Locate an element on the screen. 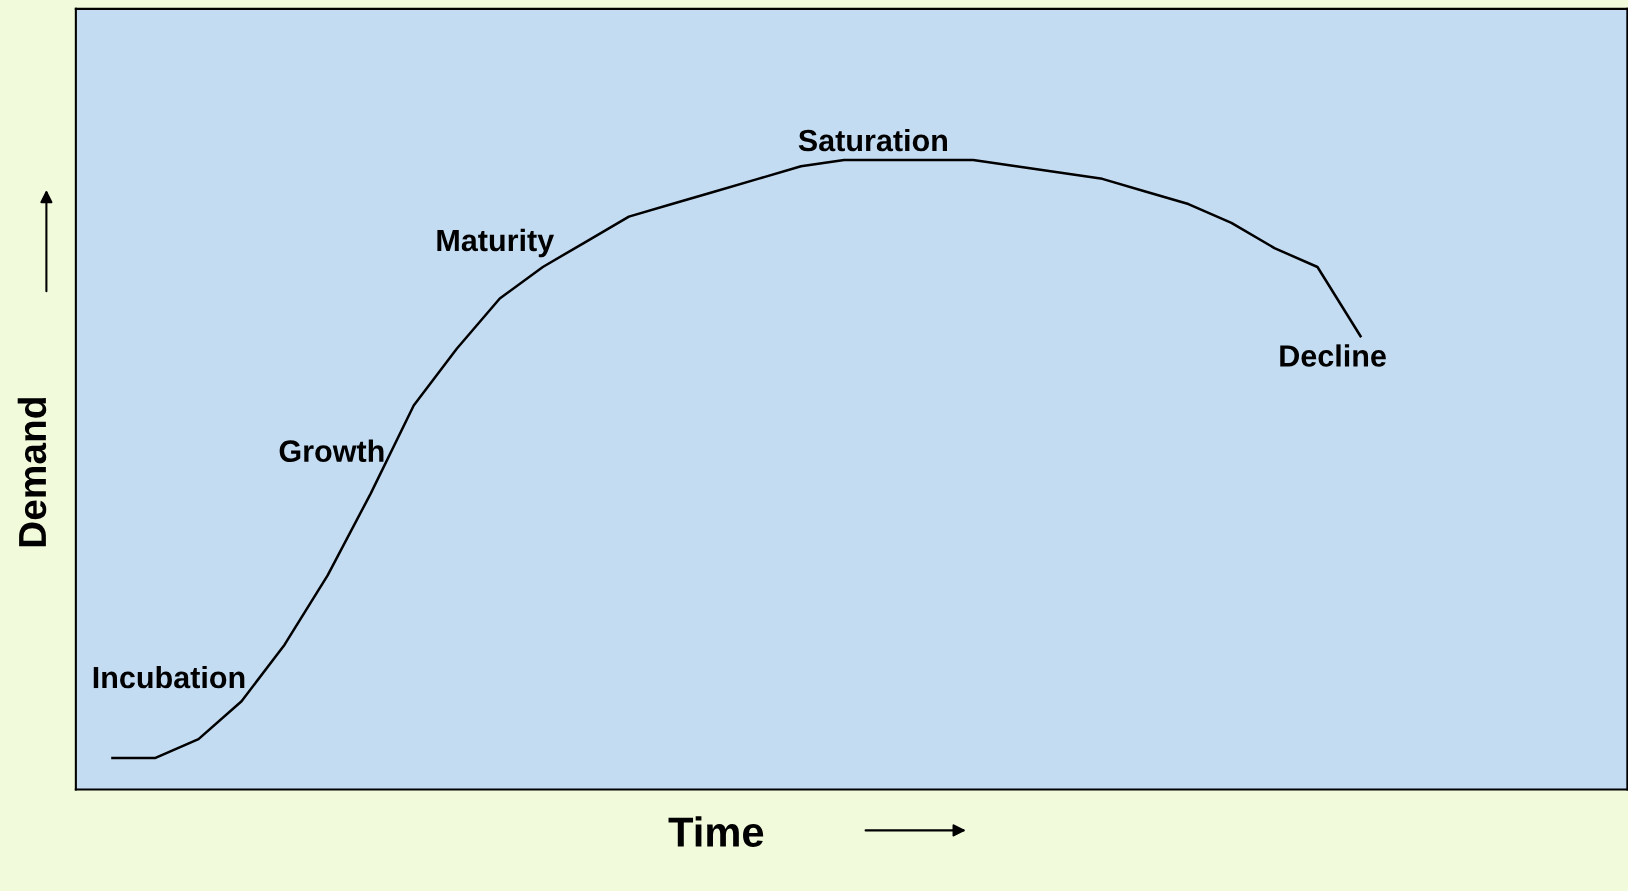  text: Saturation is located at coordinates (872, 140).